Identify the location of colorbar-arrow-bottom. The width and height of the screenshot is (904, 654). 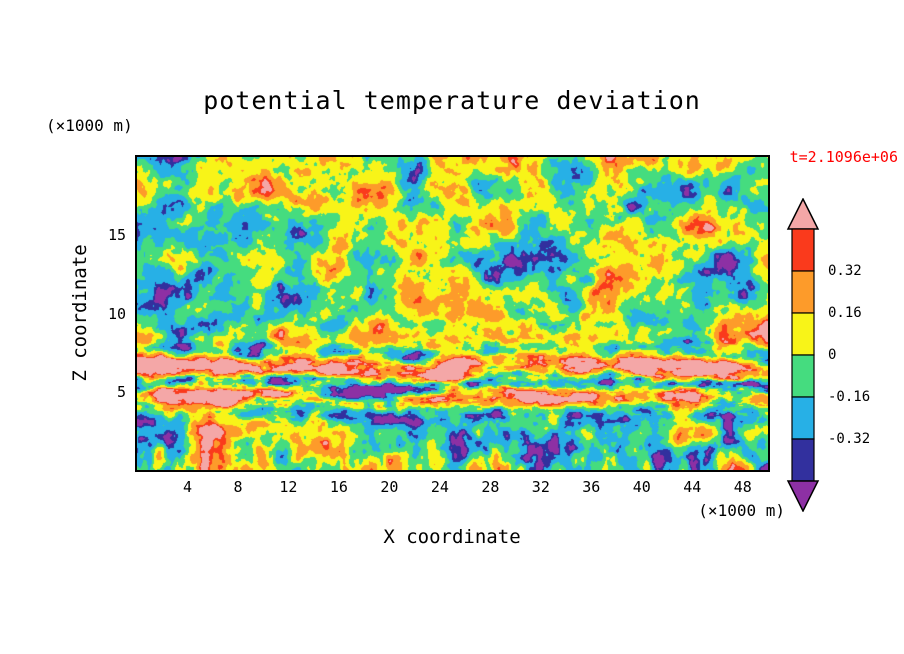
(803, 496).